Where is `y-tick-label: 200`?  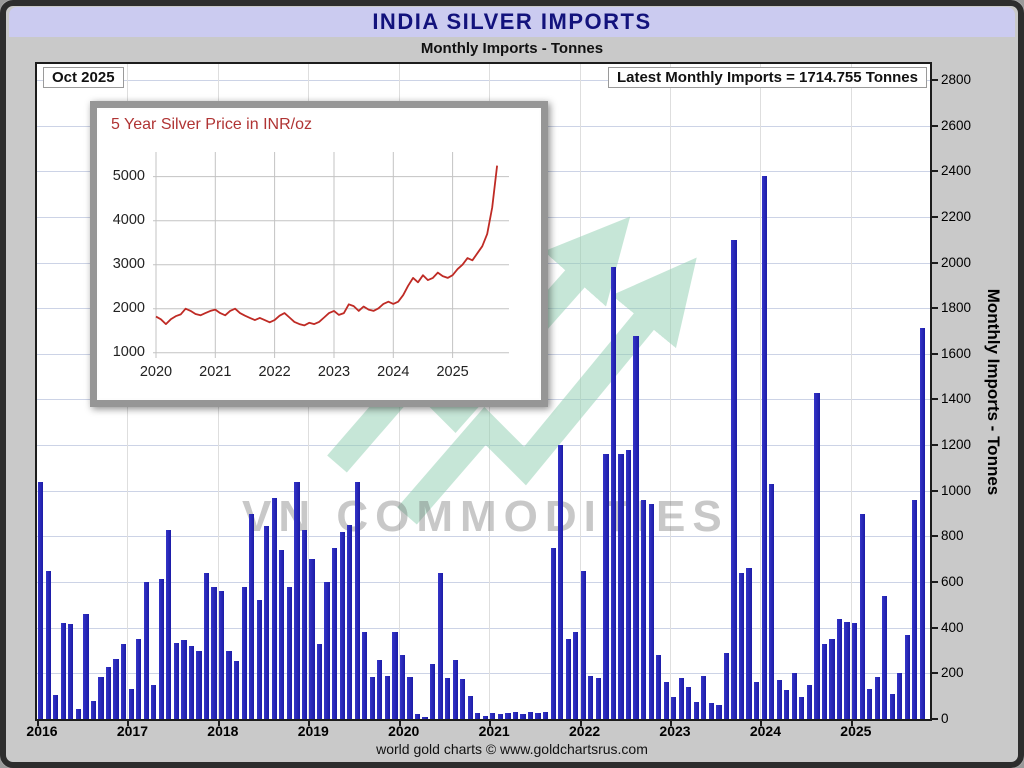 y-tick-label: 200 is located at coordinates (952, 673).